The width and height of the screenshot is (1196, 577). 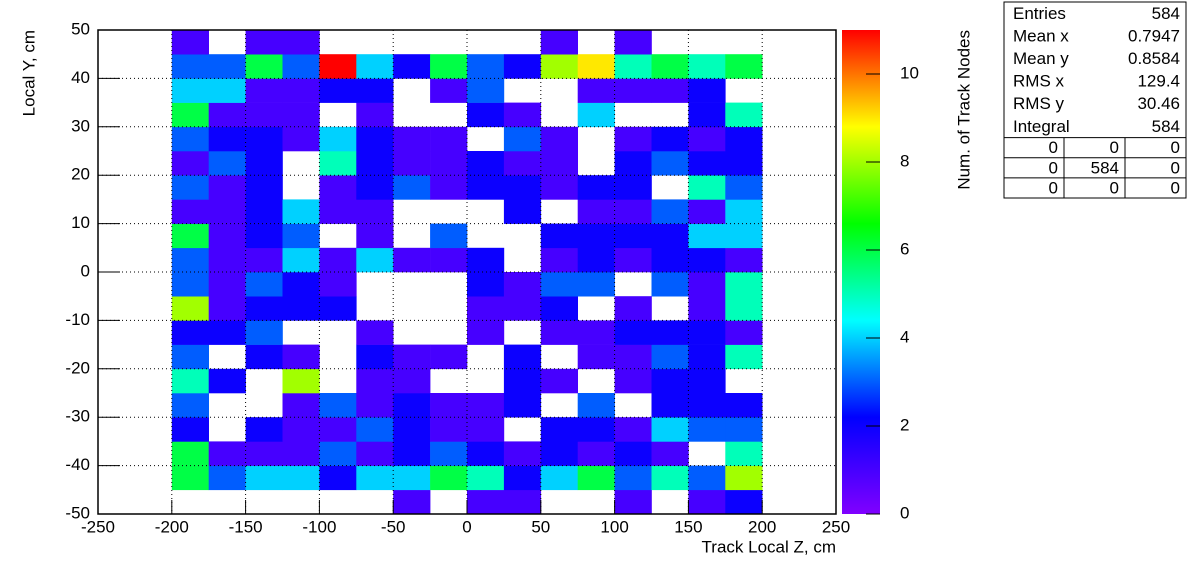 I want to click on x-tick-label: -50, so click(x=393, y=526).